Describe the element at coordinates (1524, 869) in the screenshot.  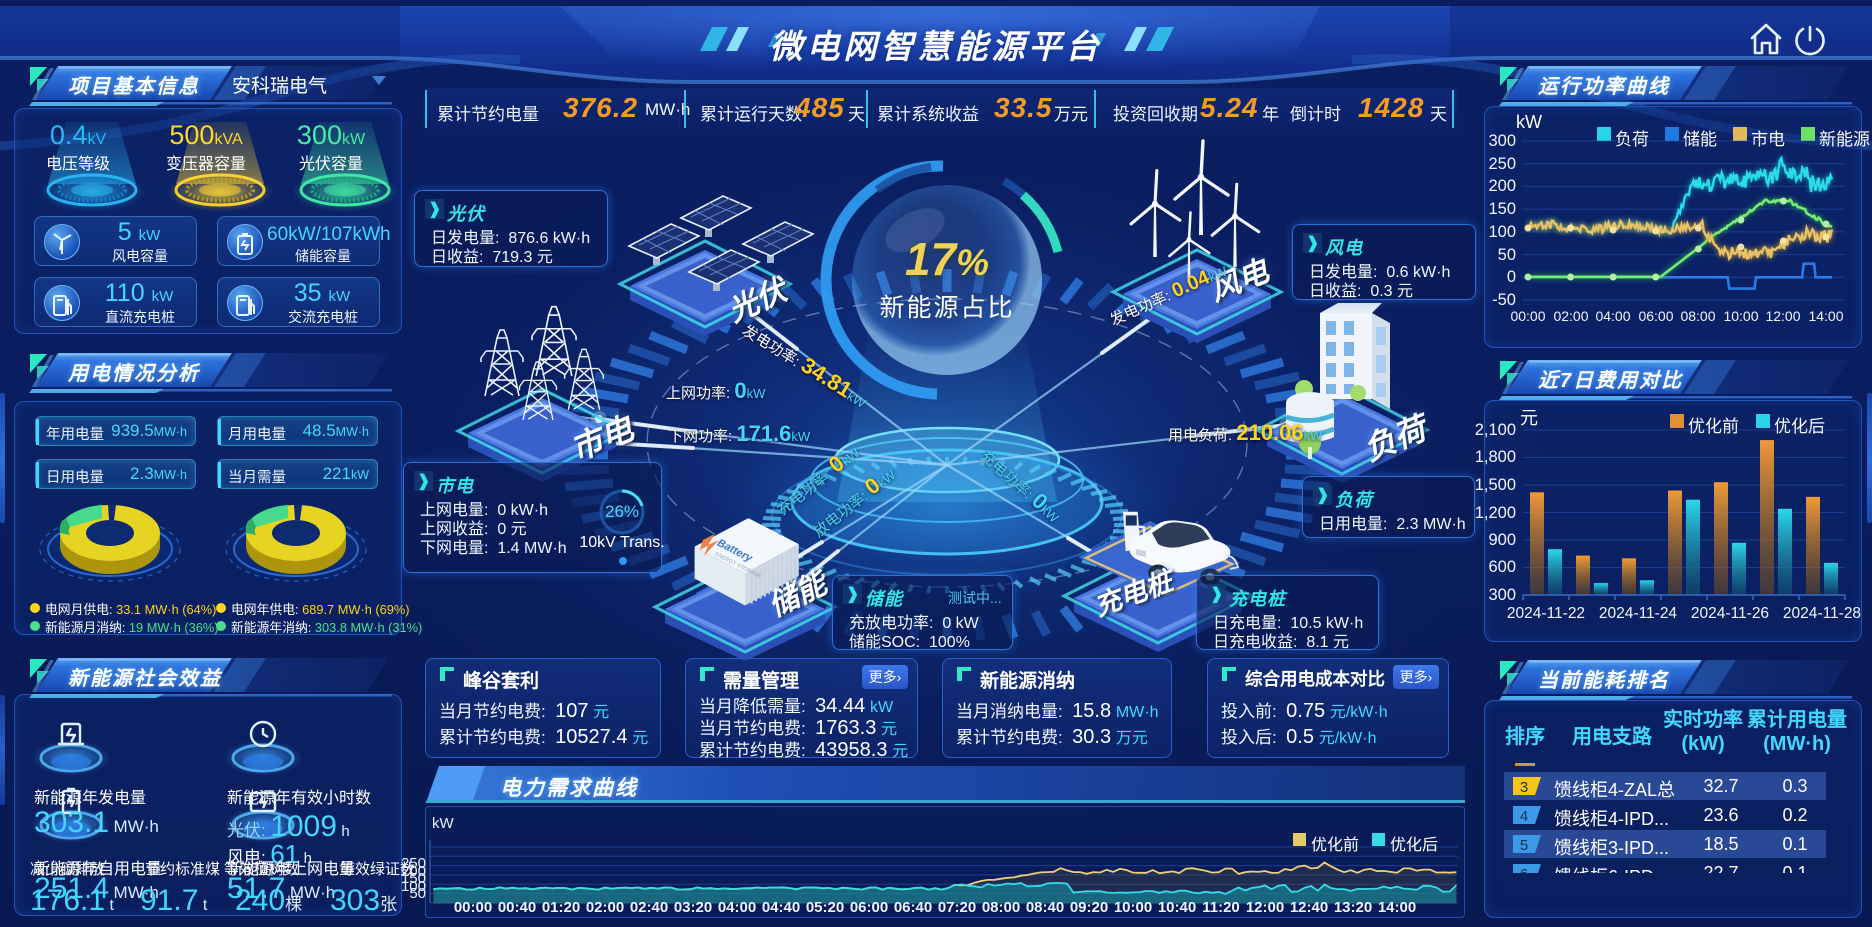
I see `svg-text: 6` at that location.